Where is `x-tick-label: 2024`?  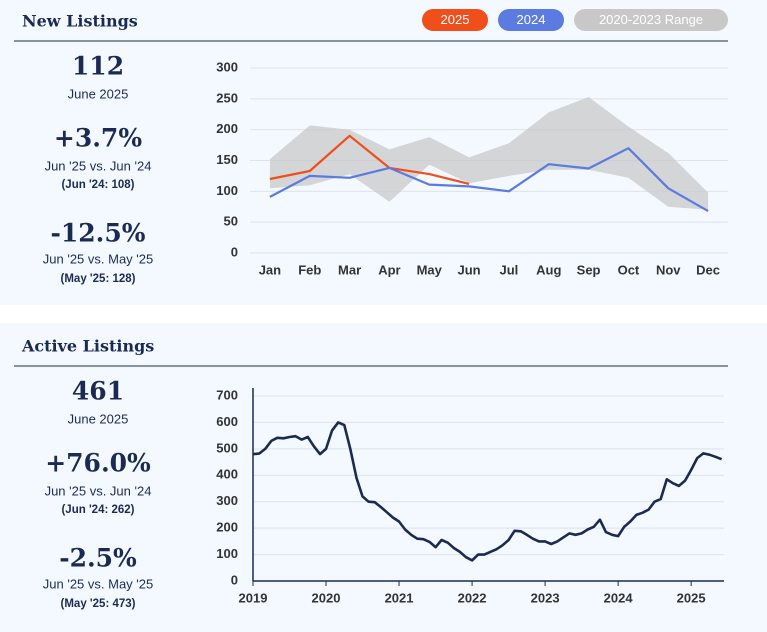 x-tick-label: 2024 is located at coordinates (619, 597).